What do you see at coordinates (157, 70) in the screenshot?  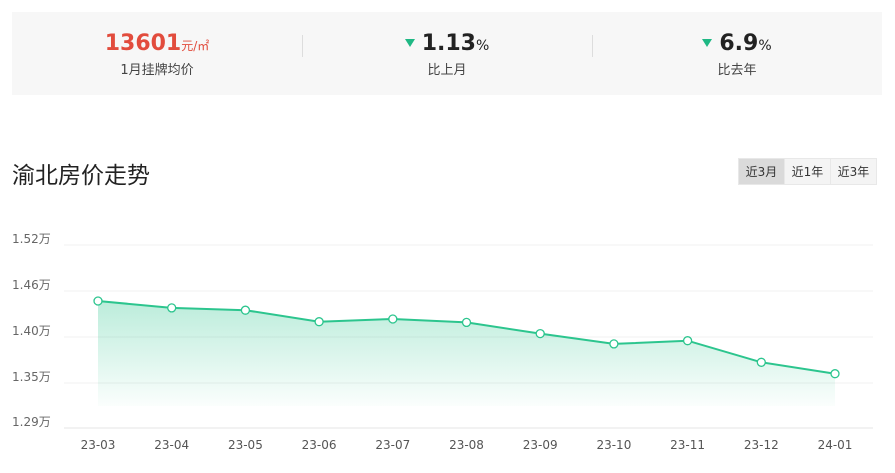 I see `avg-price-label: 1月挂牌均价` at bounding box center [157, 70].